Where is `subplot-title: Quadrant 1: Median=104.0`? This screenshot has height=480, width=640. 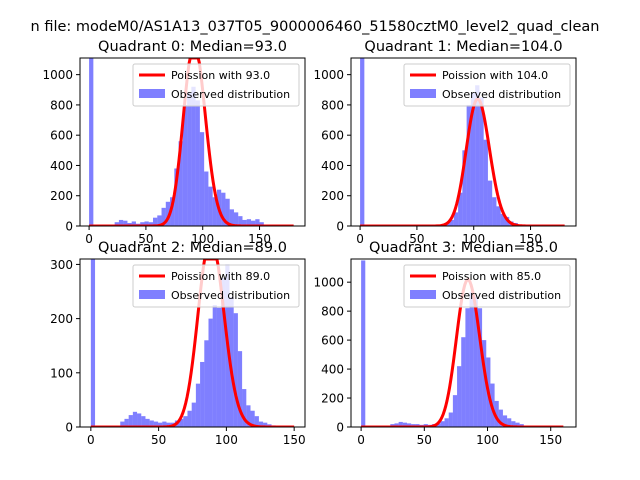
subplot-title: Quadrant 1: Median=104.0 is located at coordinates (463, 47).